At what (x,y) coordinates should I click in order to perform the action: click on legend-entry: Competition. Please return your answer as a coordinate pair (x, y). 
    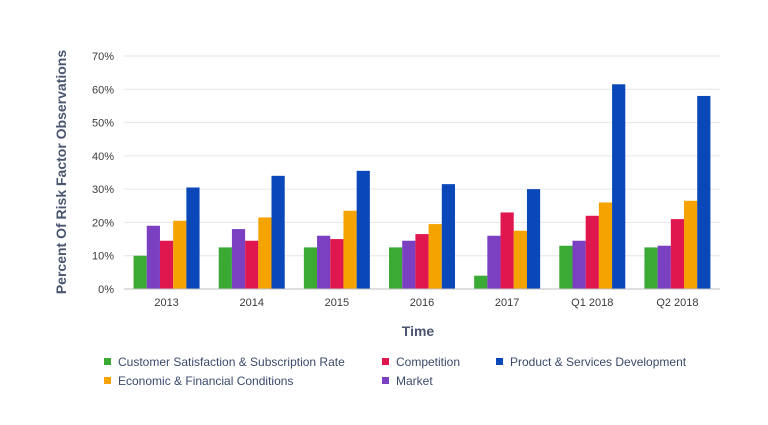
    Looking at the image, I should click on (421, 362).